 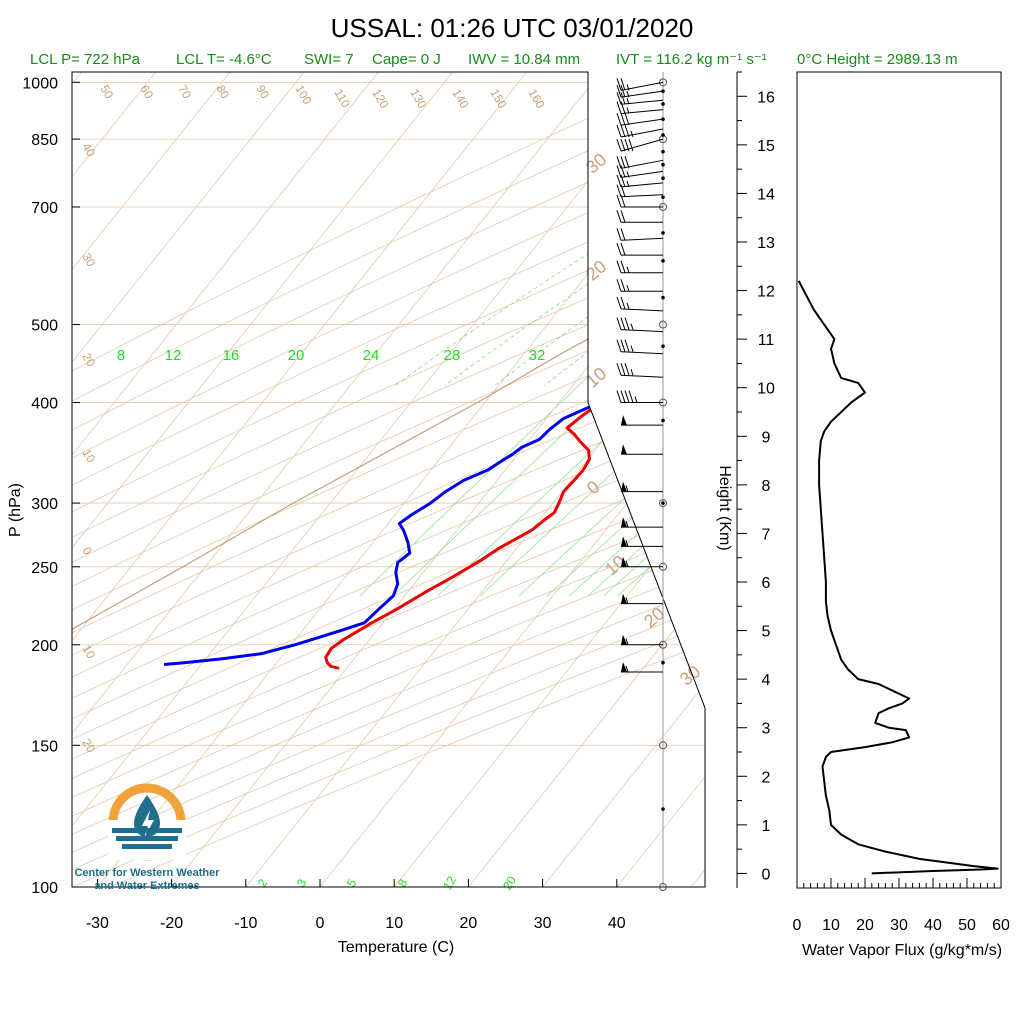 I want to click on flux-tick-label: 30, so click(x=899, y=925).